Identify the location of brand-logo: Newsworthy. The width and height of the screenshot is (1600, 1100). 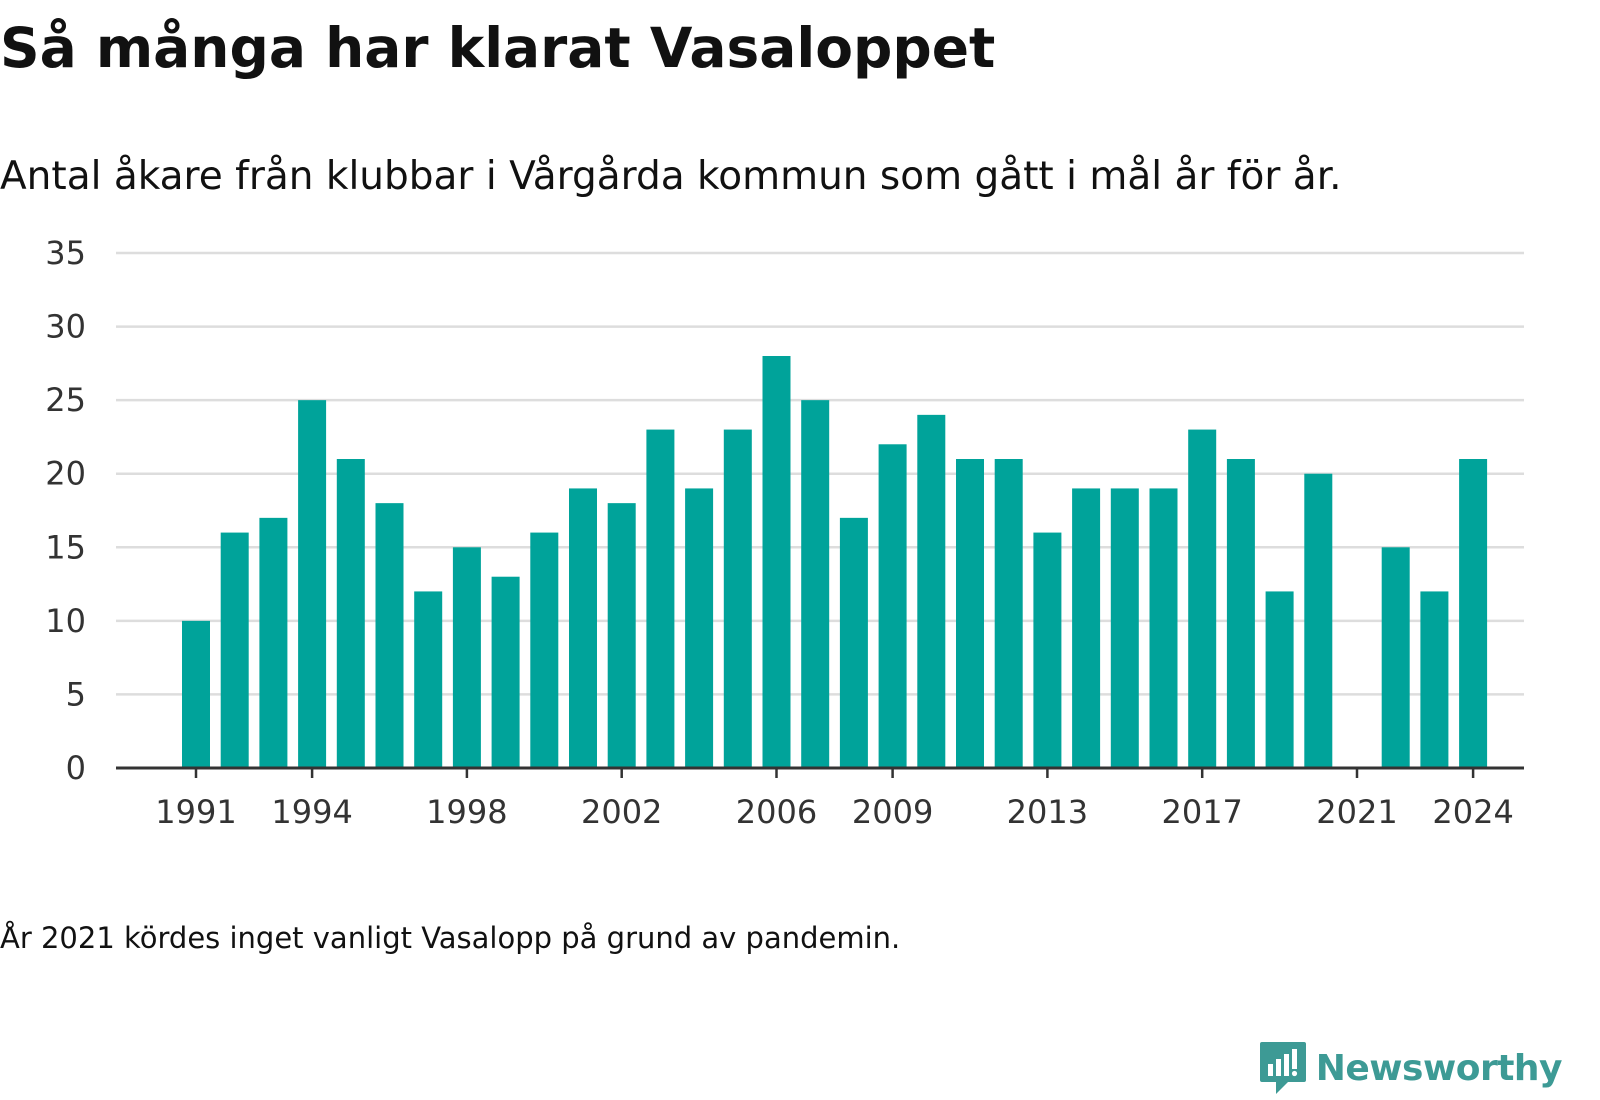
(1410, 1068).